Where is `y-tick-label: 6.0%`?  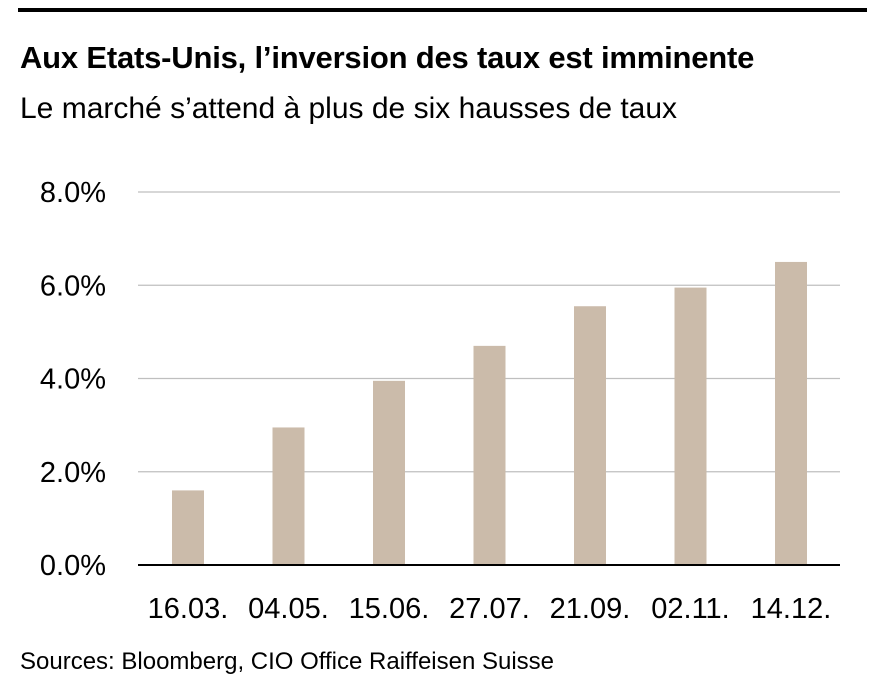 y-tick-label: 6.0% is located at coordinates (73, 286).